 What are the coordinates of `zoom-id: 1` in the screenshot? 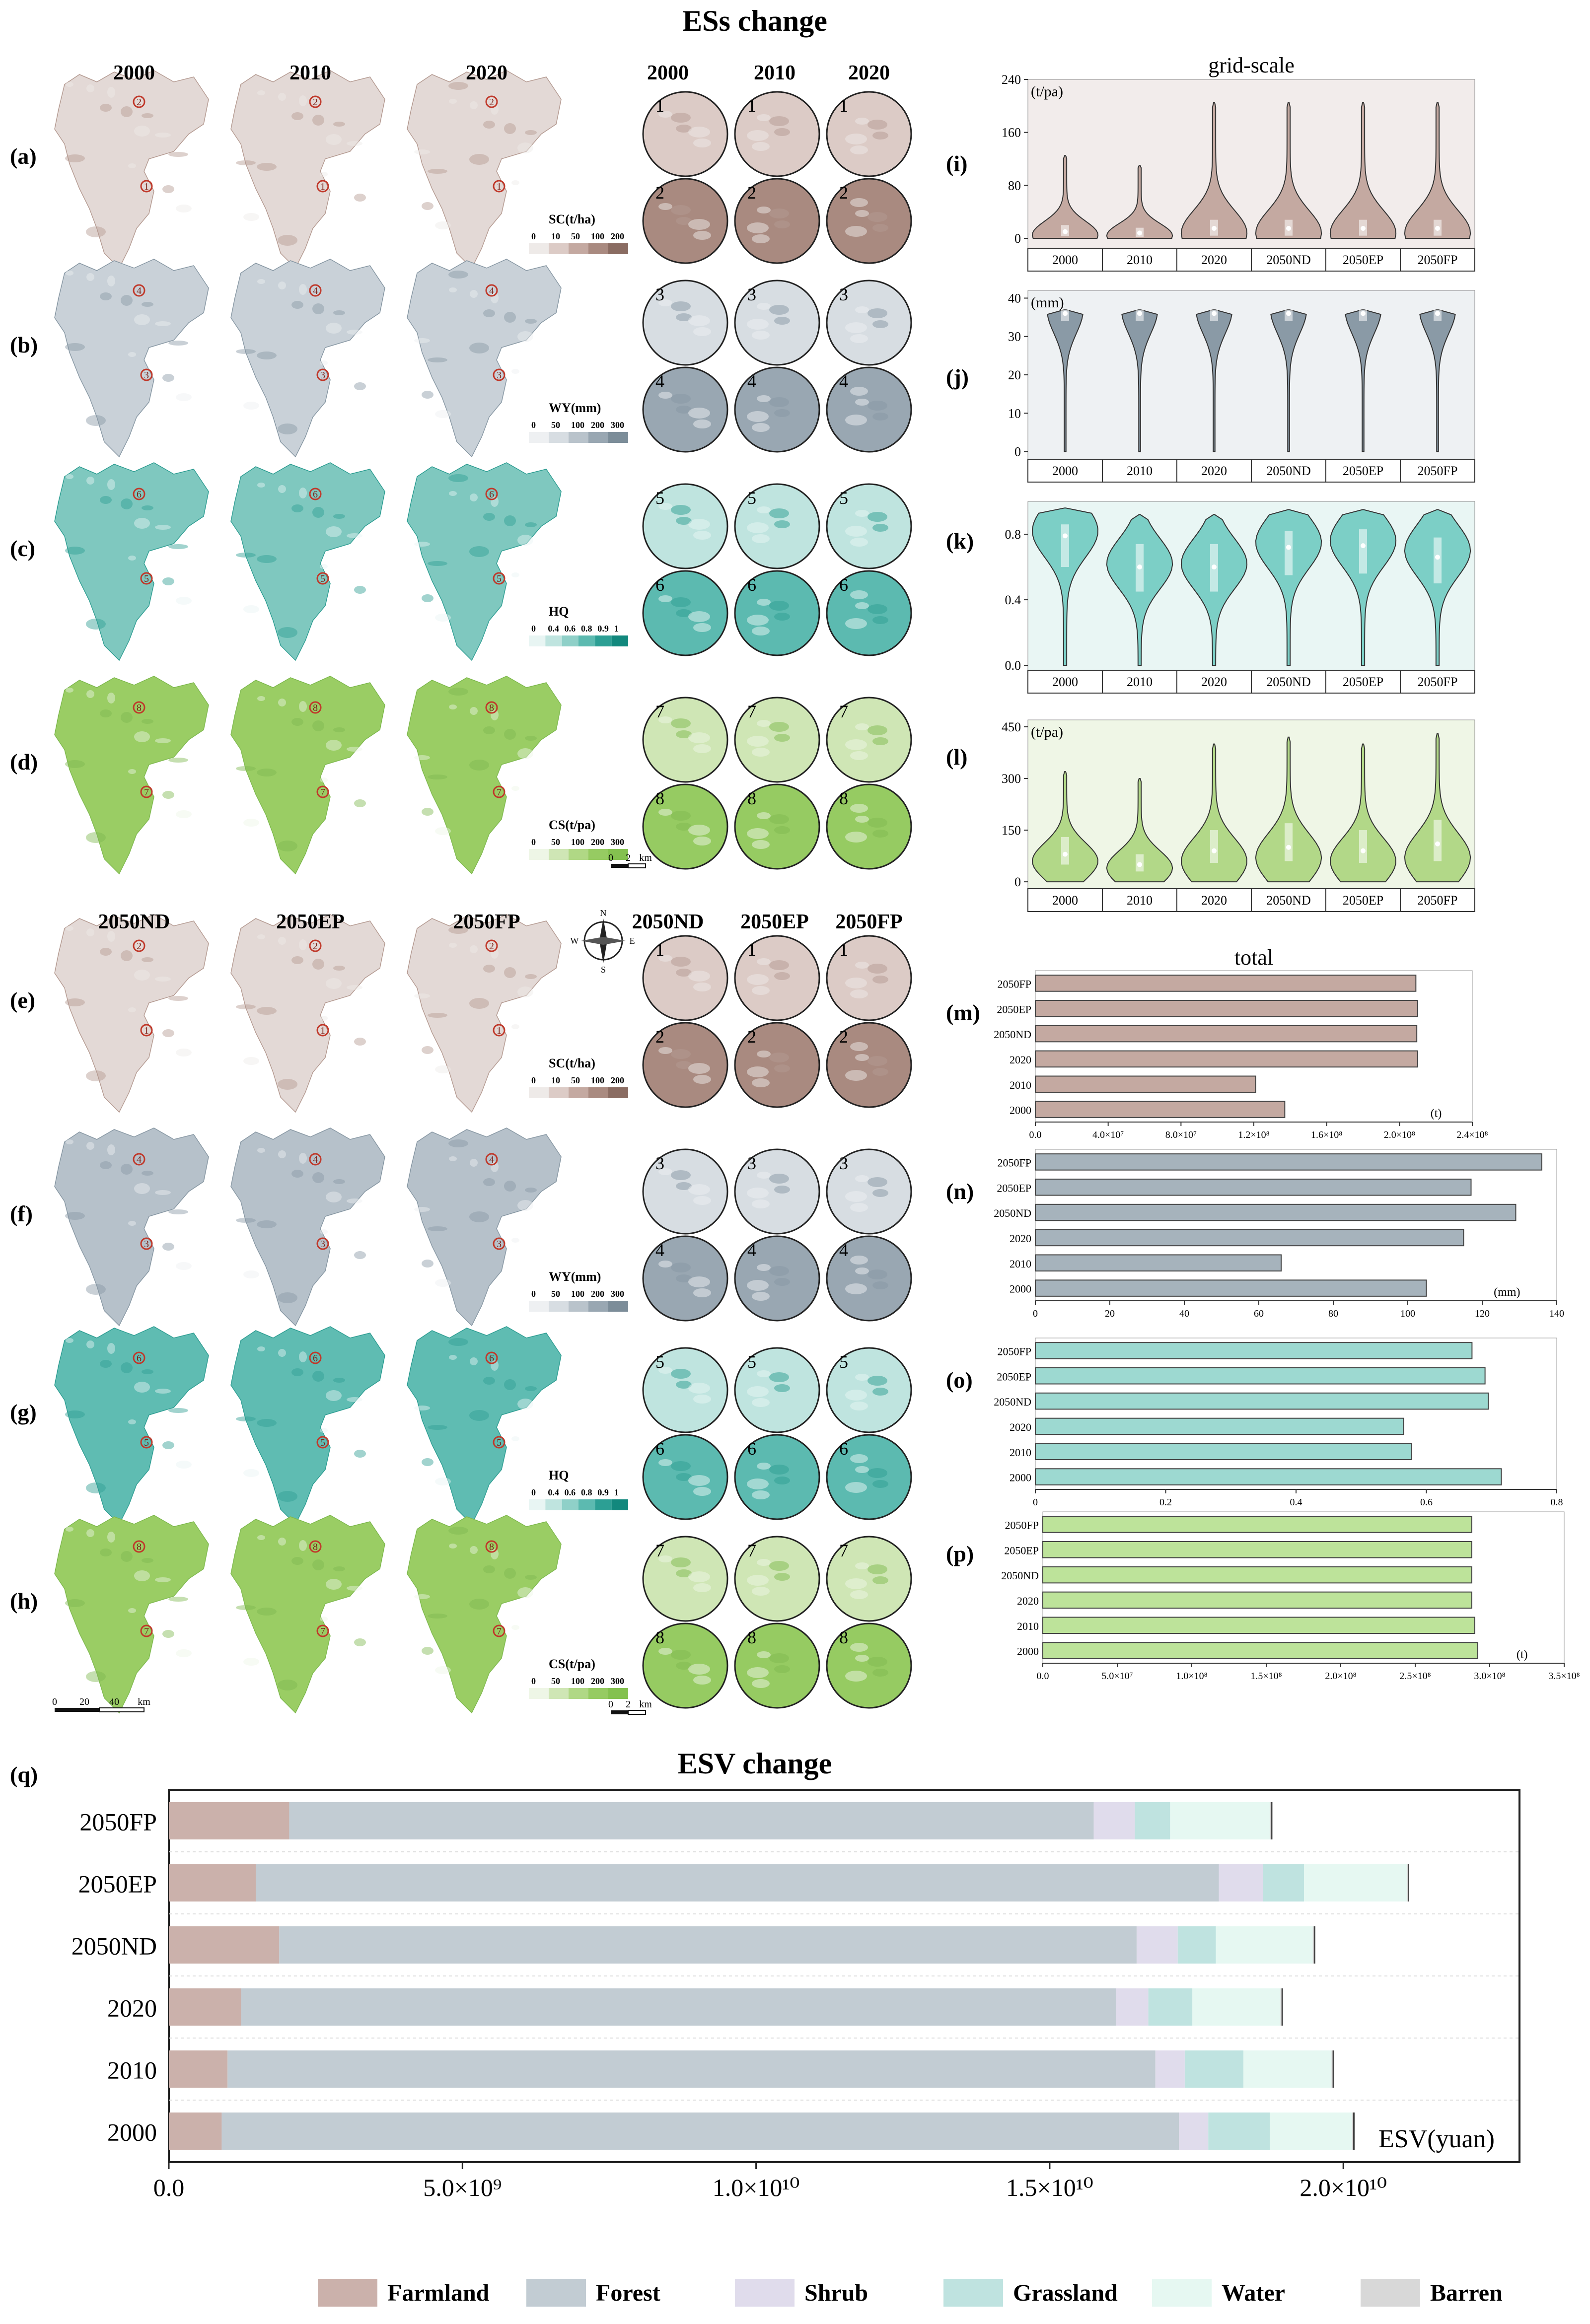 It's located at (843, 106).